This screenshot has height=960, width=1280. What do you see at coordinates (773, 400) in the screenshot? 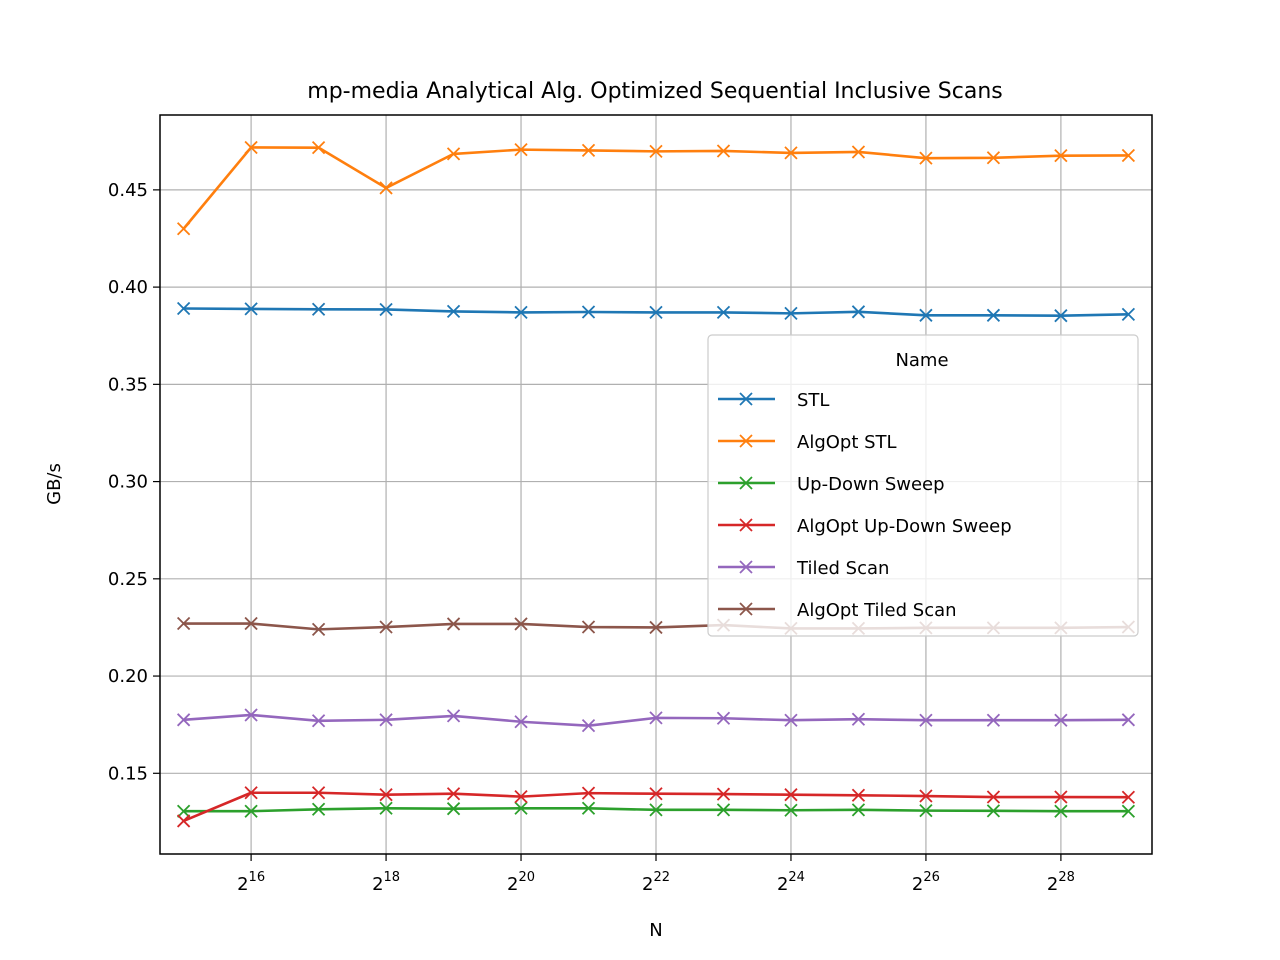
I see `legend-item: STL` at bounding box center [773, 400].